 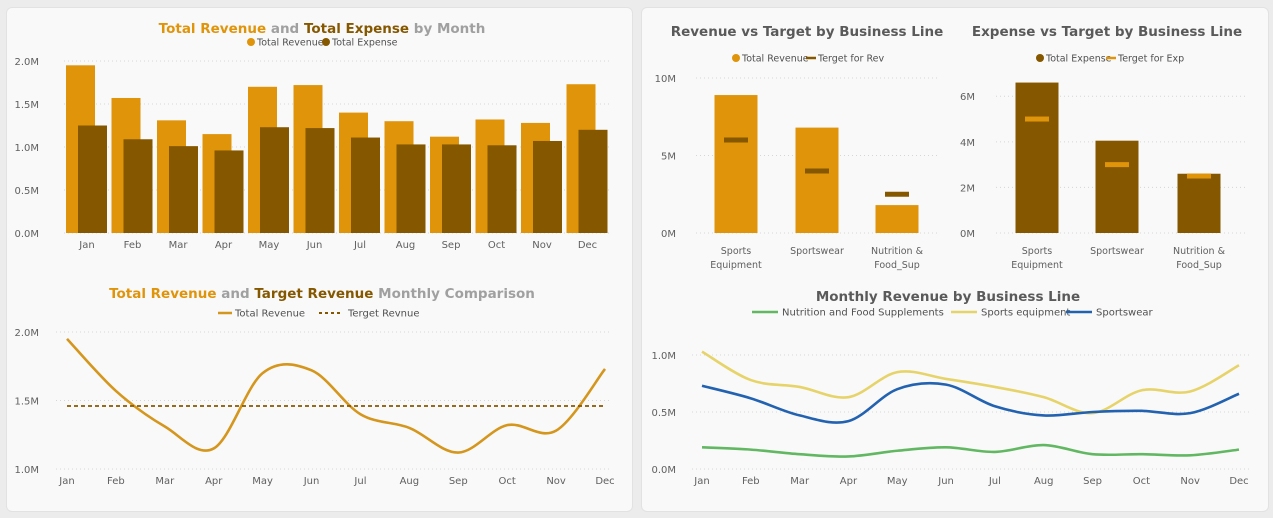 I want to click on chart-title: Total Revenue and Total Expense by Month, so click(x=322, y=29).